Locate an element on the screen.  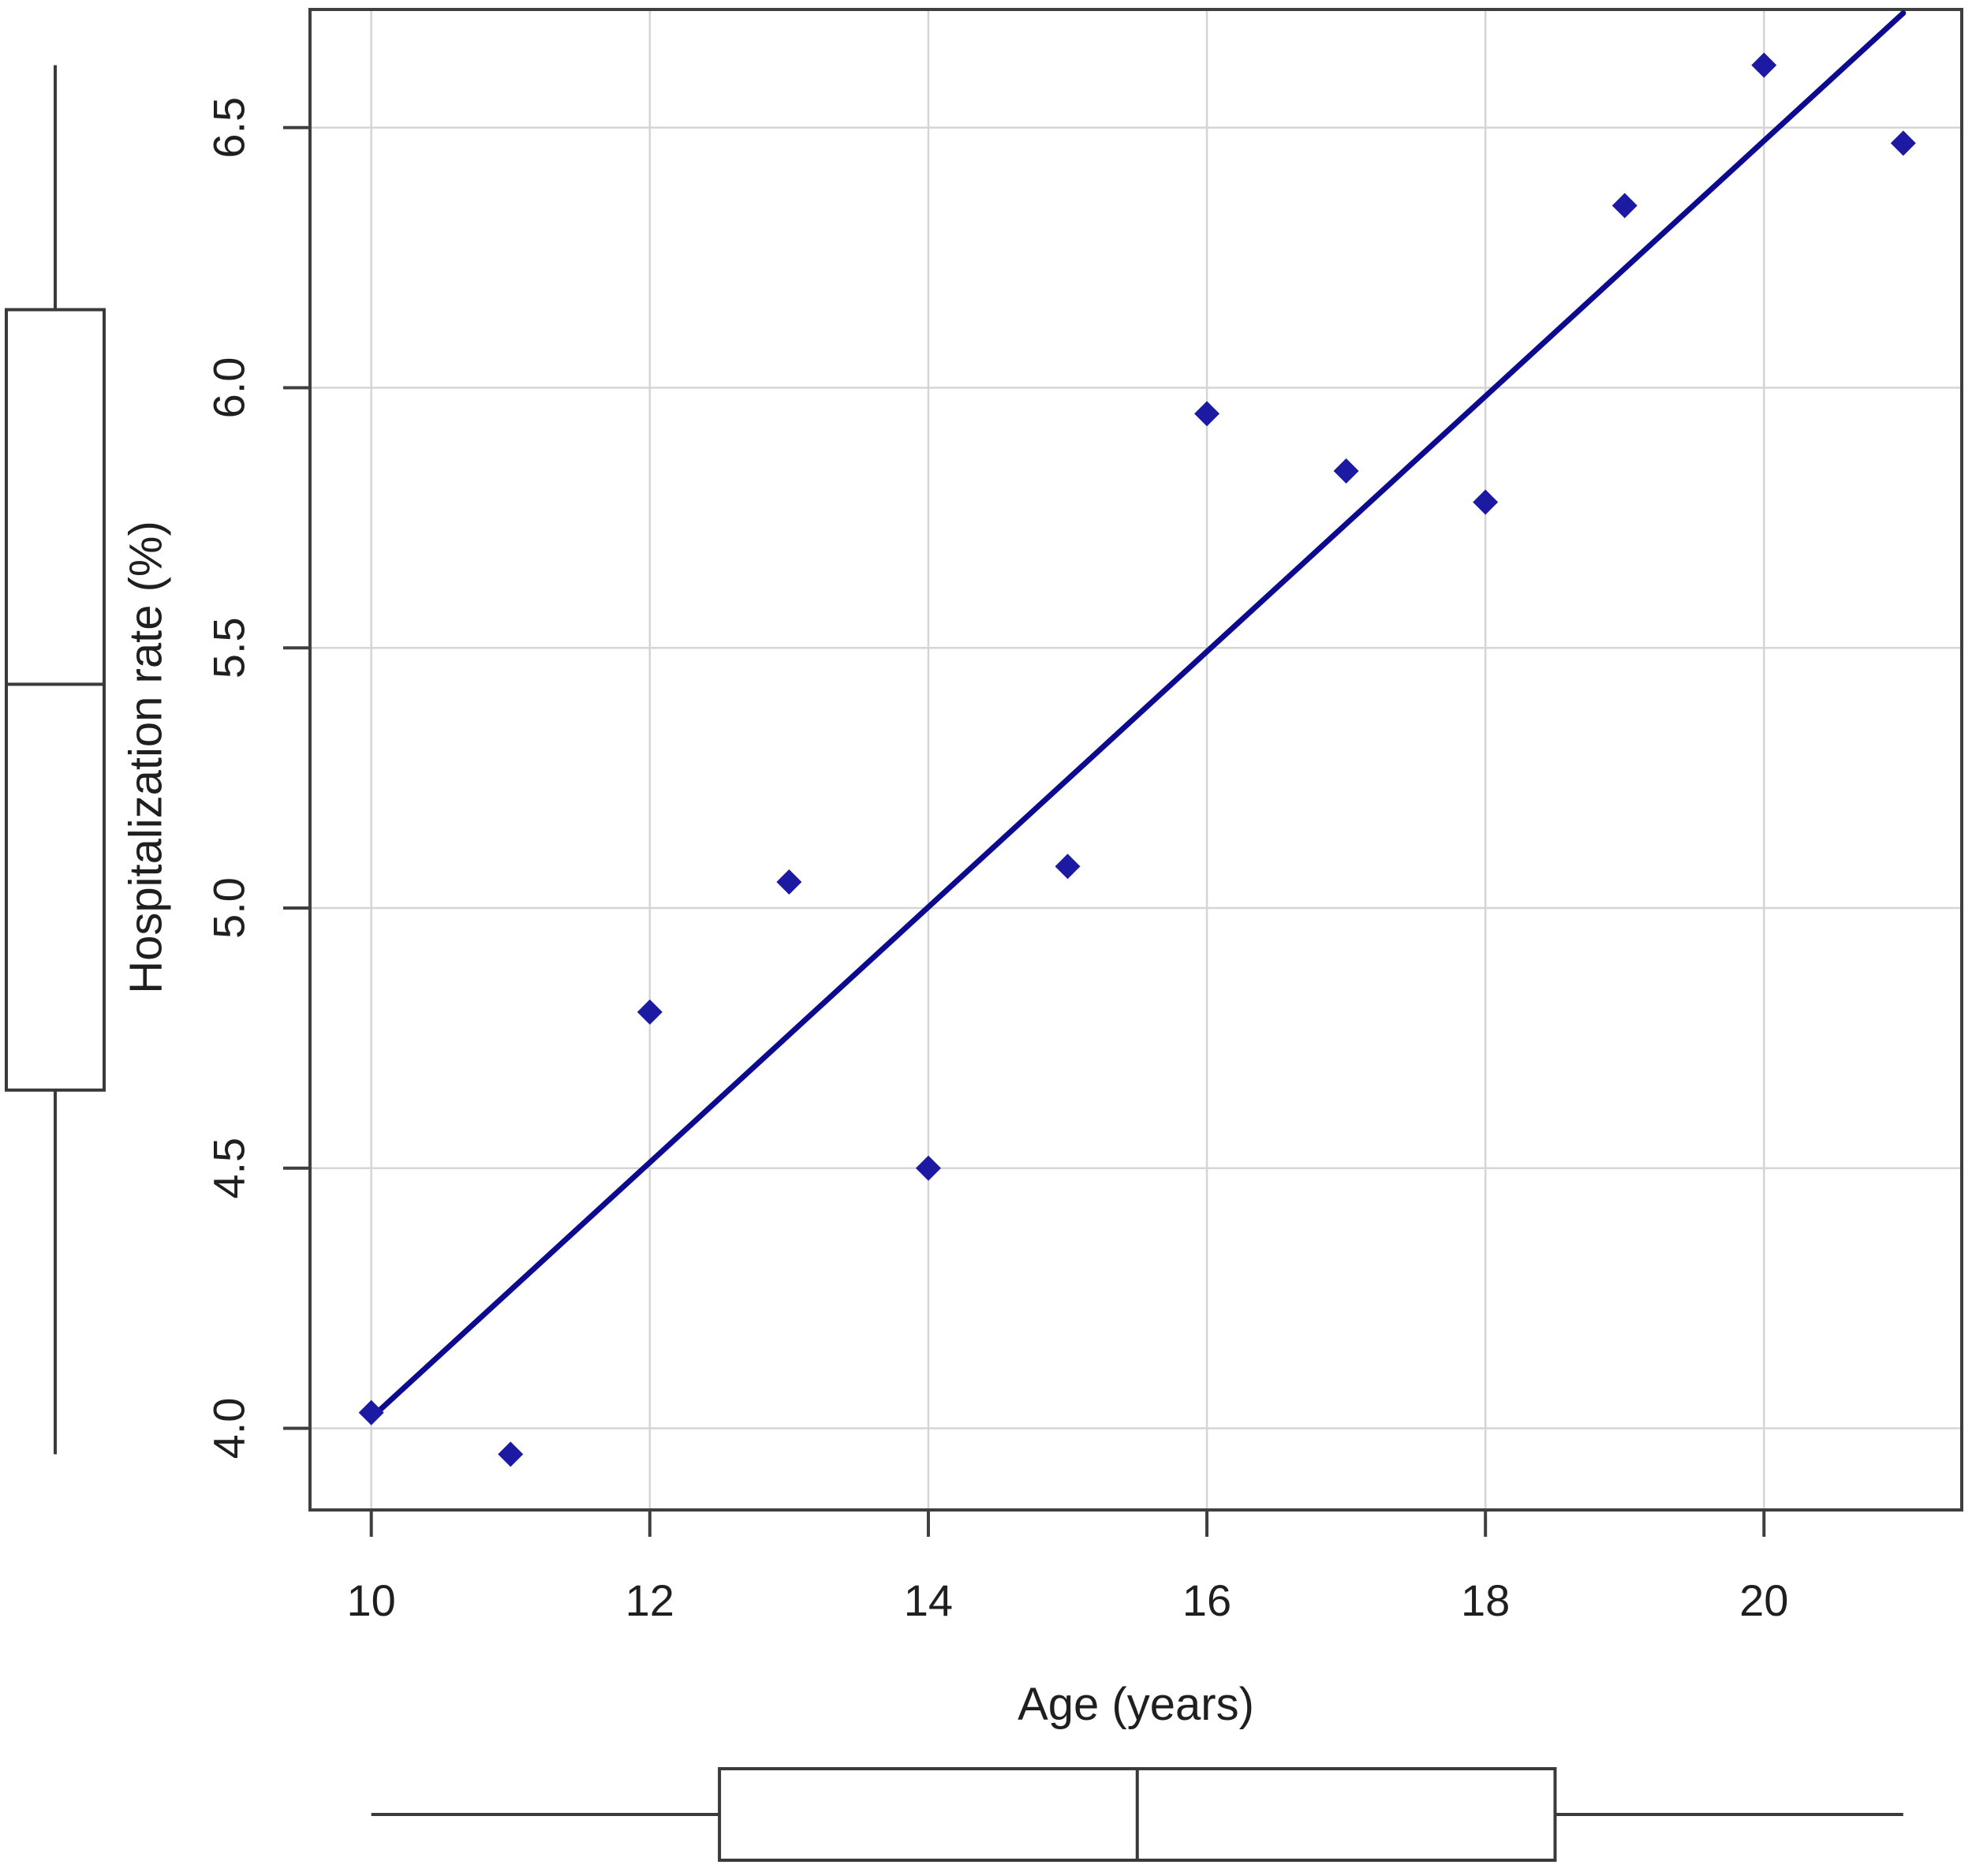
y-tick-label: 6.0 is located at coordinates (229, 388).